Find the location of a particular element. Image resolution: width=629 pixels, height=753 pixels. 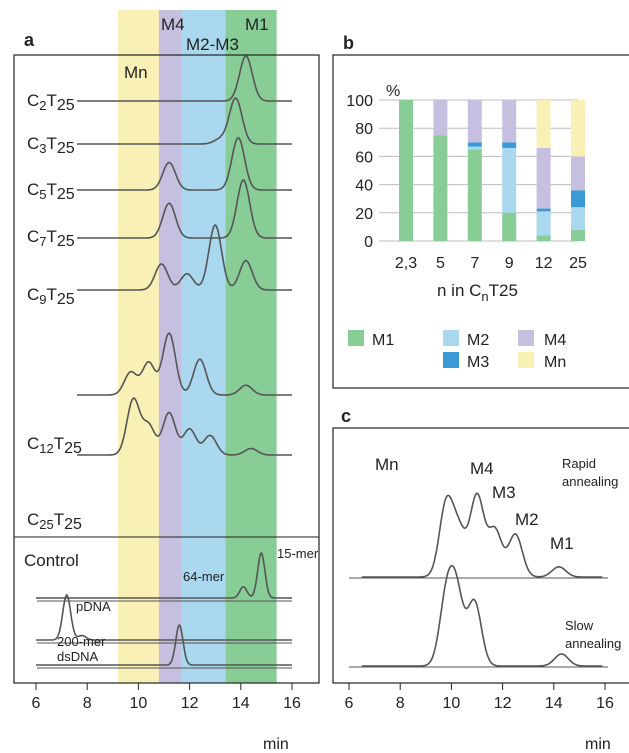

trace-c2t25 is located at coordinates (184, 78).